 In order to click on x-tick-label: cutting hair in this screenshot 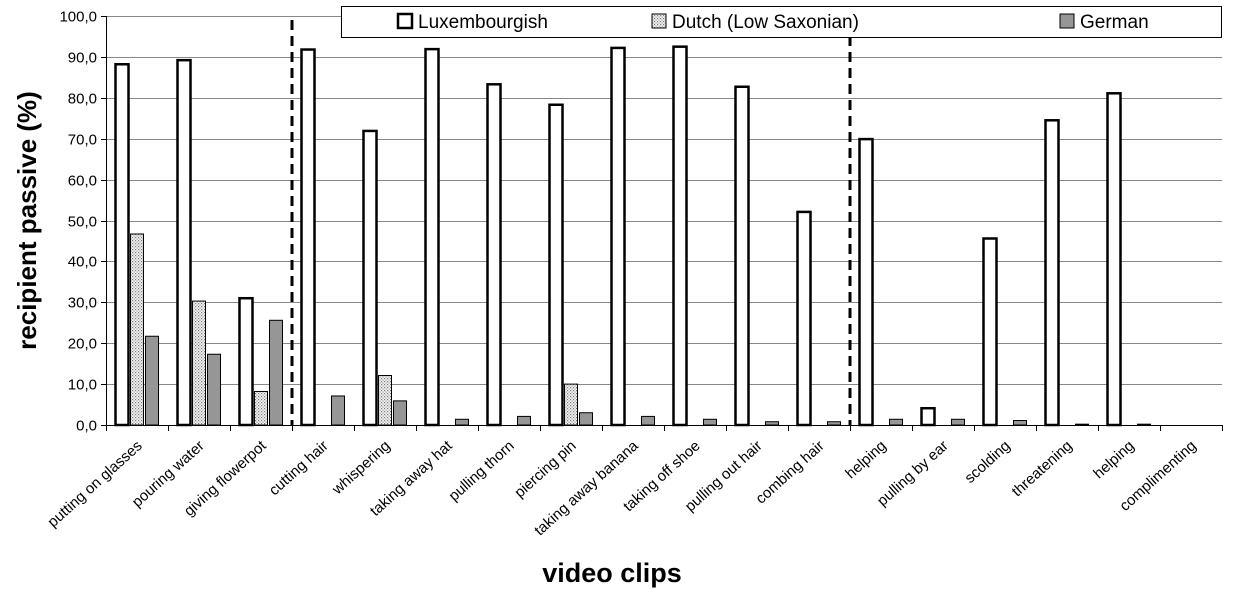, I will do `click(299, 468)`.